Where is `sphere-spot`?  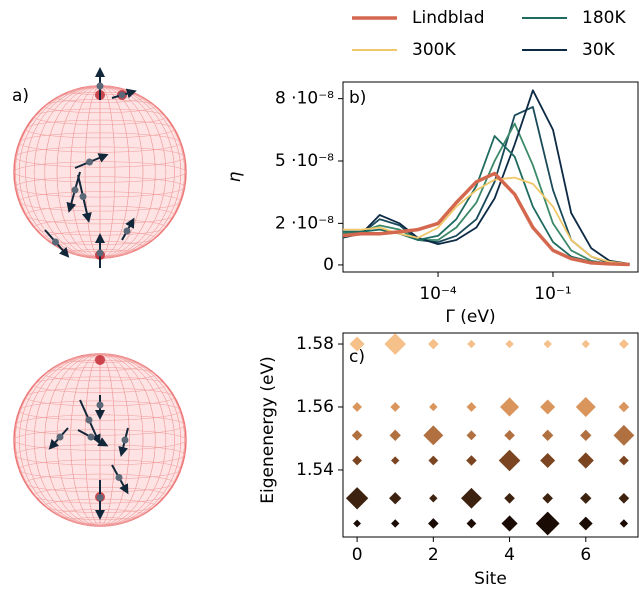
sphere-spot is located at coordinates (100, 360).